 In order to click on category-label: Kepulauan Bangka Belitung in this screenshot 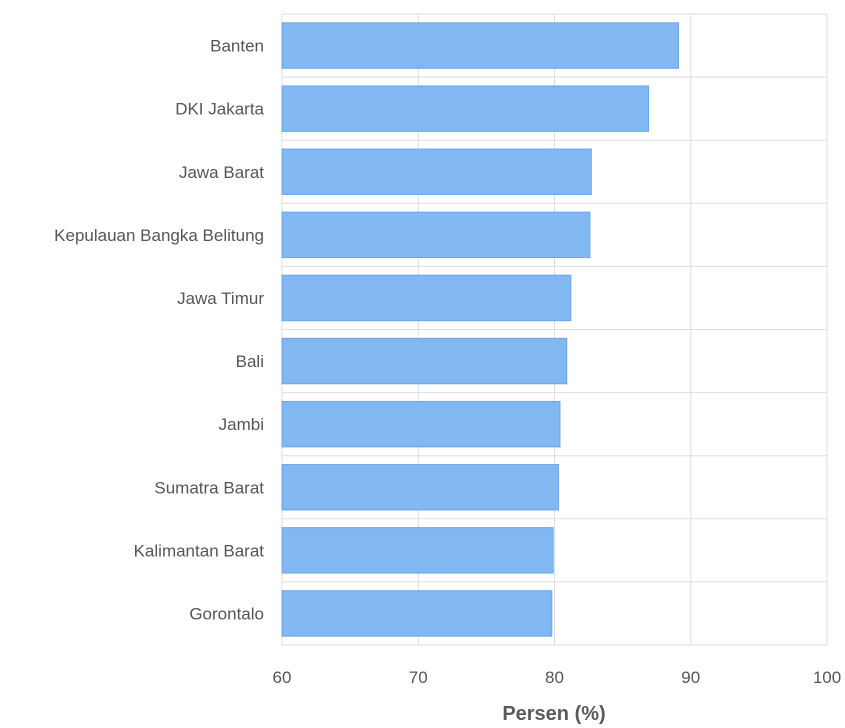, I will do `click(159, 235)`.